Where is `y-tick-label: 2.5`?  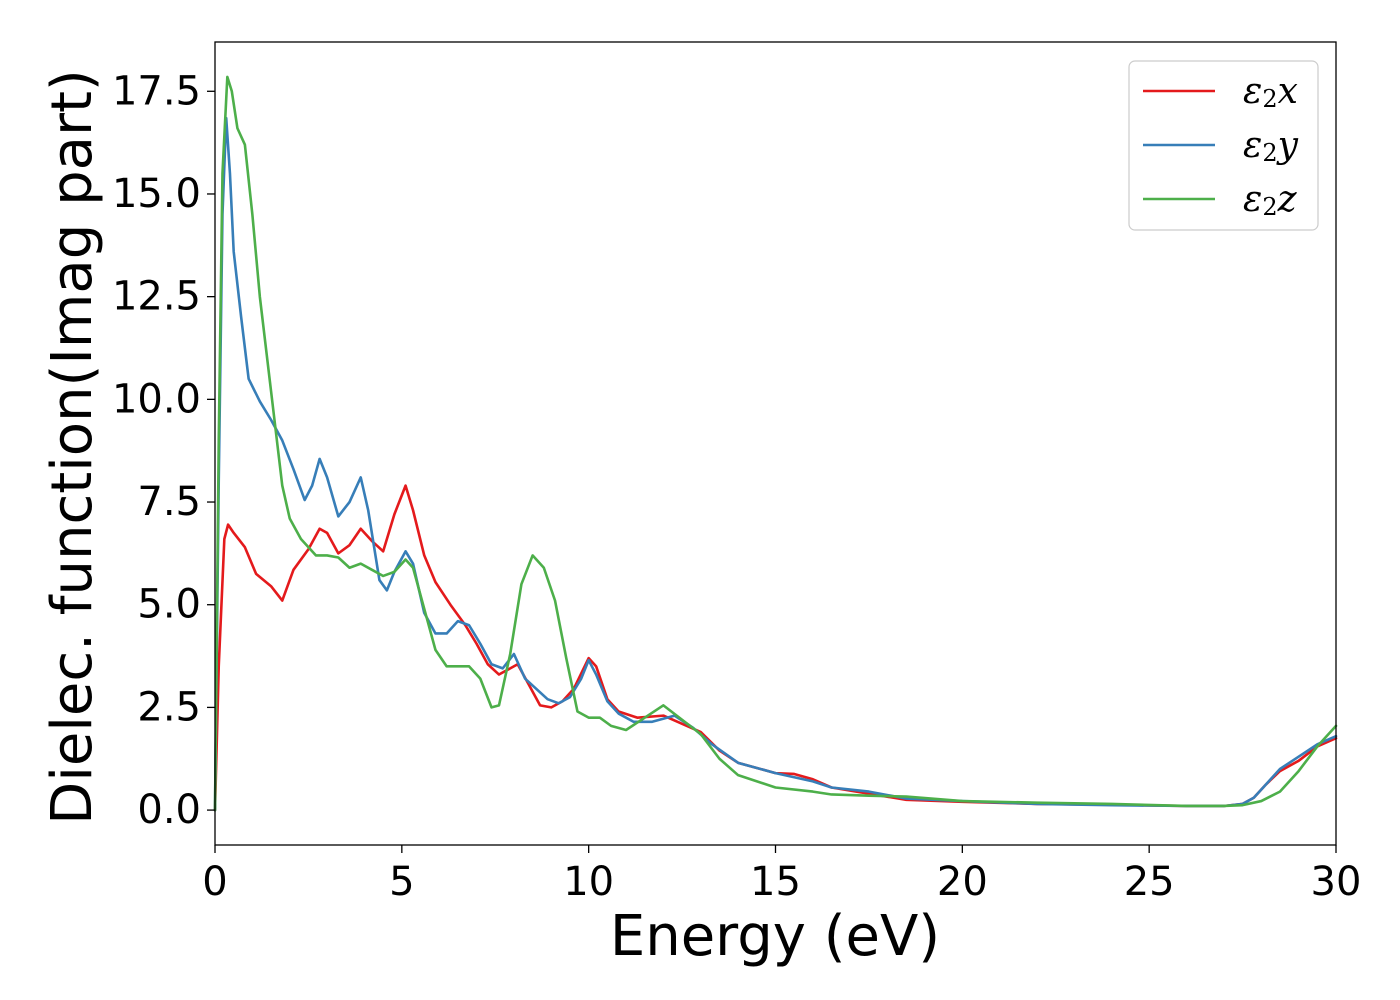
y-tick-label: 2.5 is located at coordinates (169, 707).